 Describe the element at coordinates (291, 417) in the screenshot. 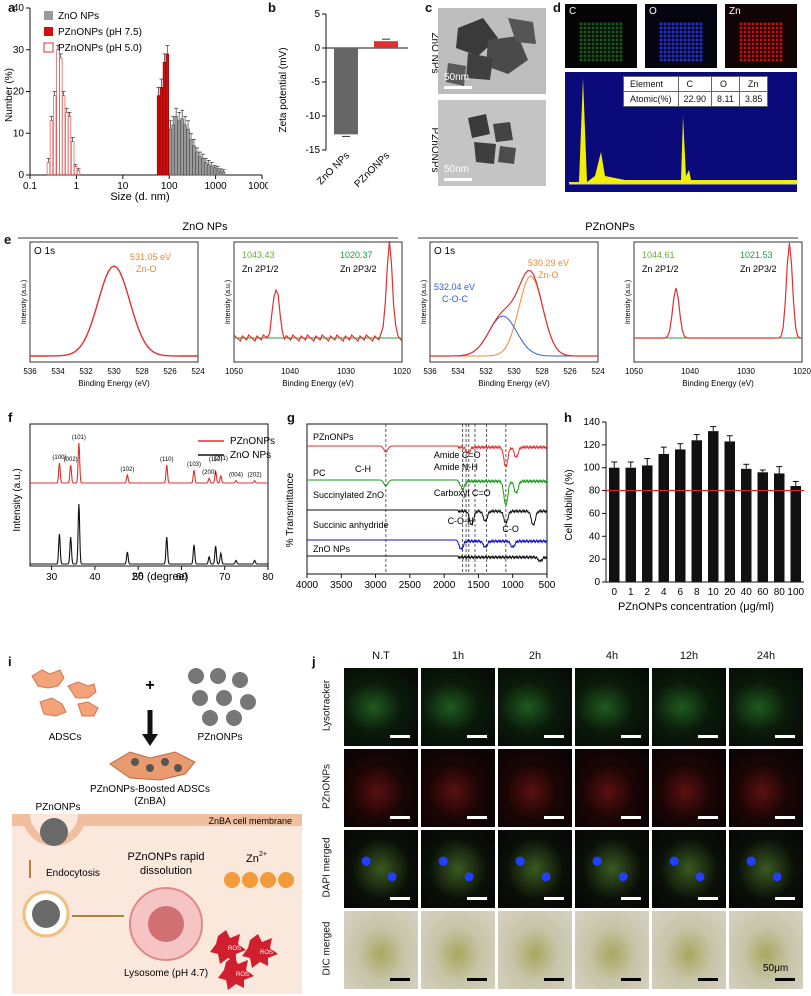

I see `panel-letter-g: g` at that location.